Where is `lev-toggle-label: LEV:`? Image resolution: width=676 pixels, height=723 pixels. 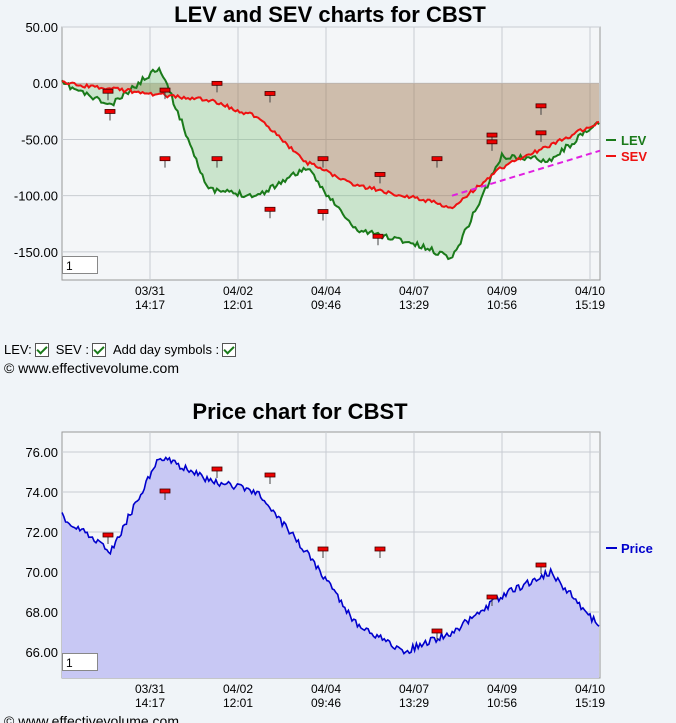 lev-toggle-label: LEV: is located at coordinates (18, 349).